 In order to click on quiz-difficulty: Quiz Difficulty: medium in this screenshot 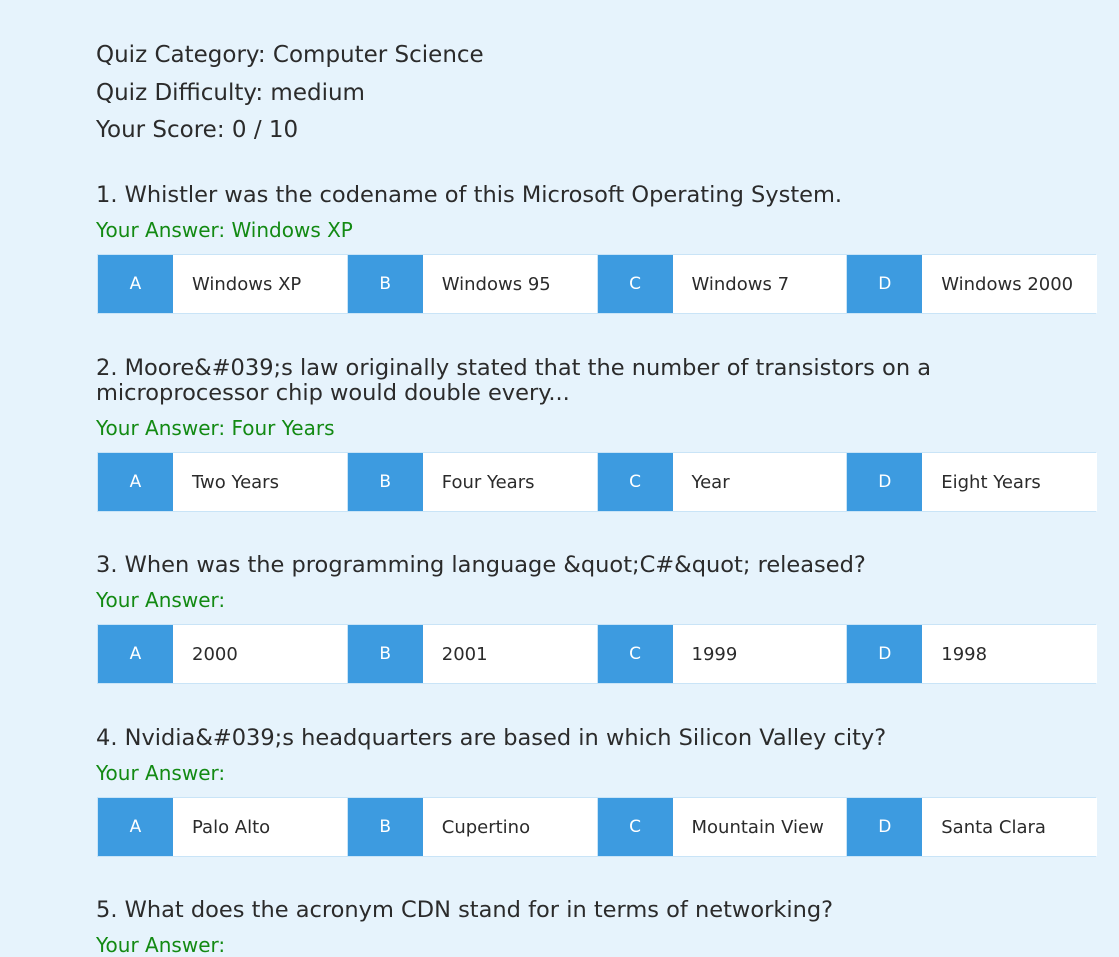, I will do `click(230, 92)`.